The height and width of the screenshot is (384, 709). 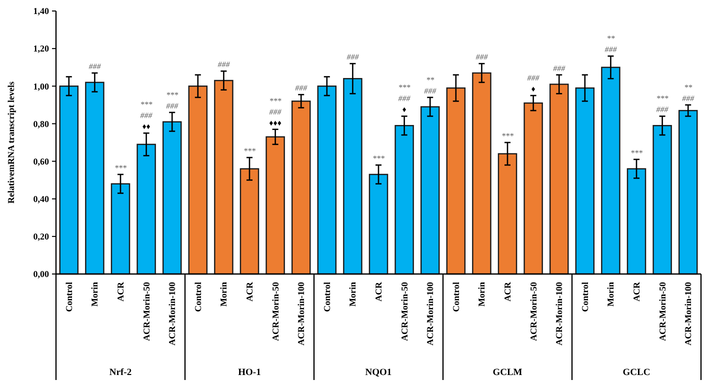 What do you see at coordinates (405, 98) in the screenshot?
I see `data-label: *** ### ♦` at bounding box center [405, 98].